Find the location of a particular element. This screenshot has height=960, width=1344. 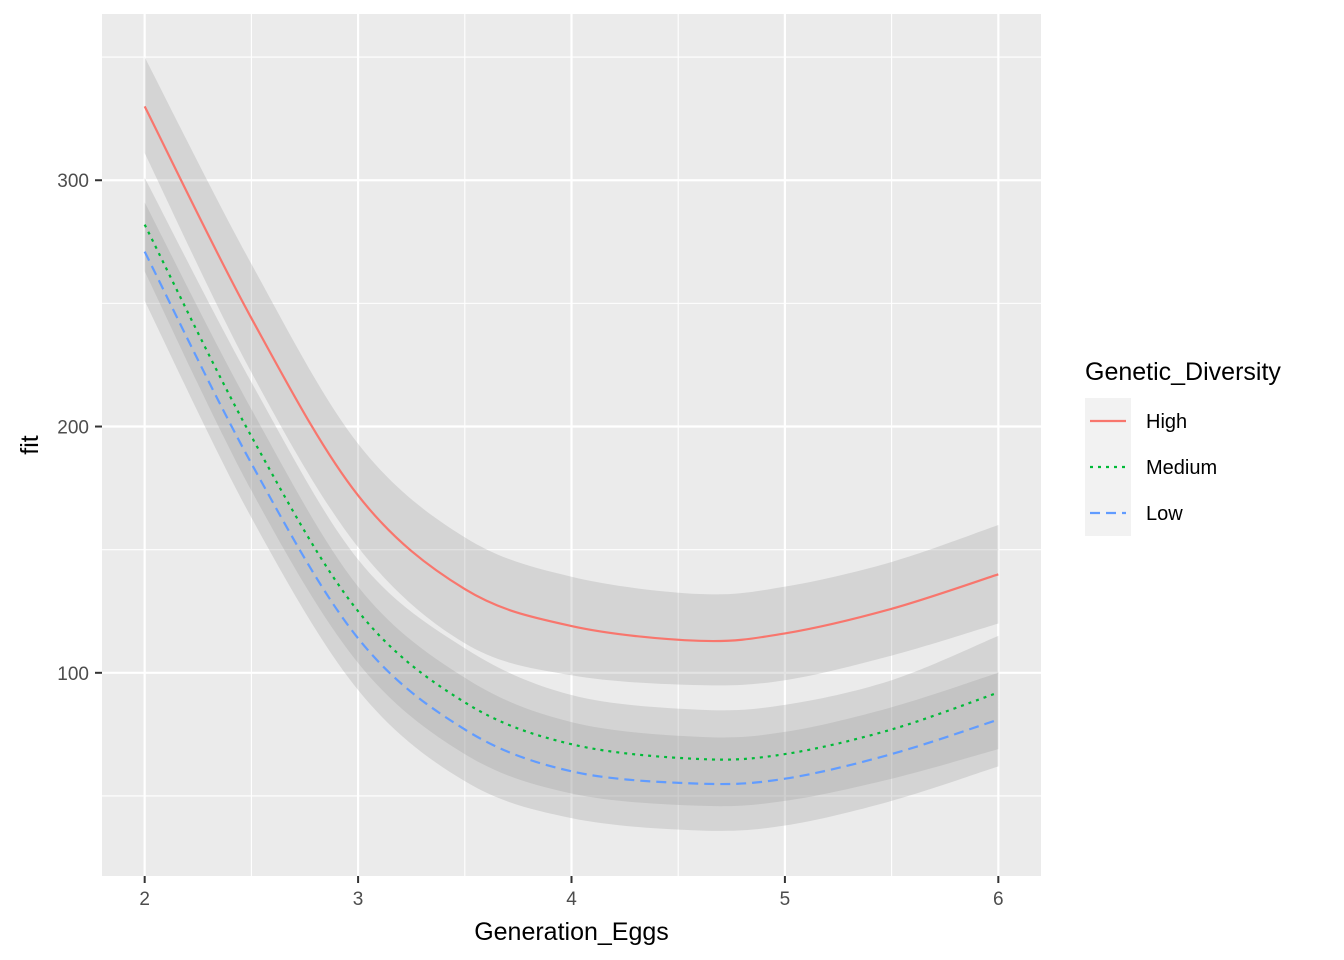

legend-item-medium: Medium is located at coordinates (1151, 467).